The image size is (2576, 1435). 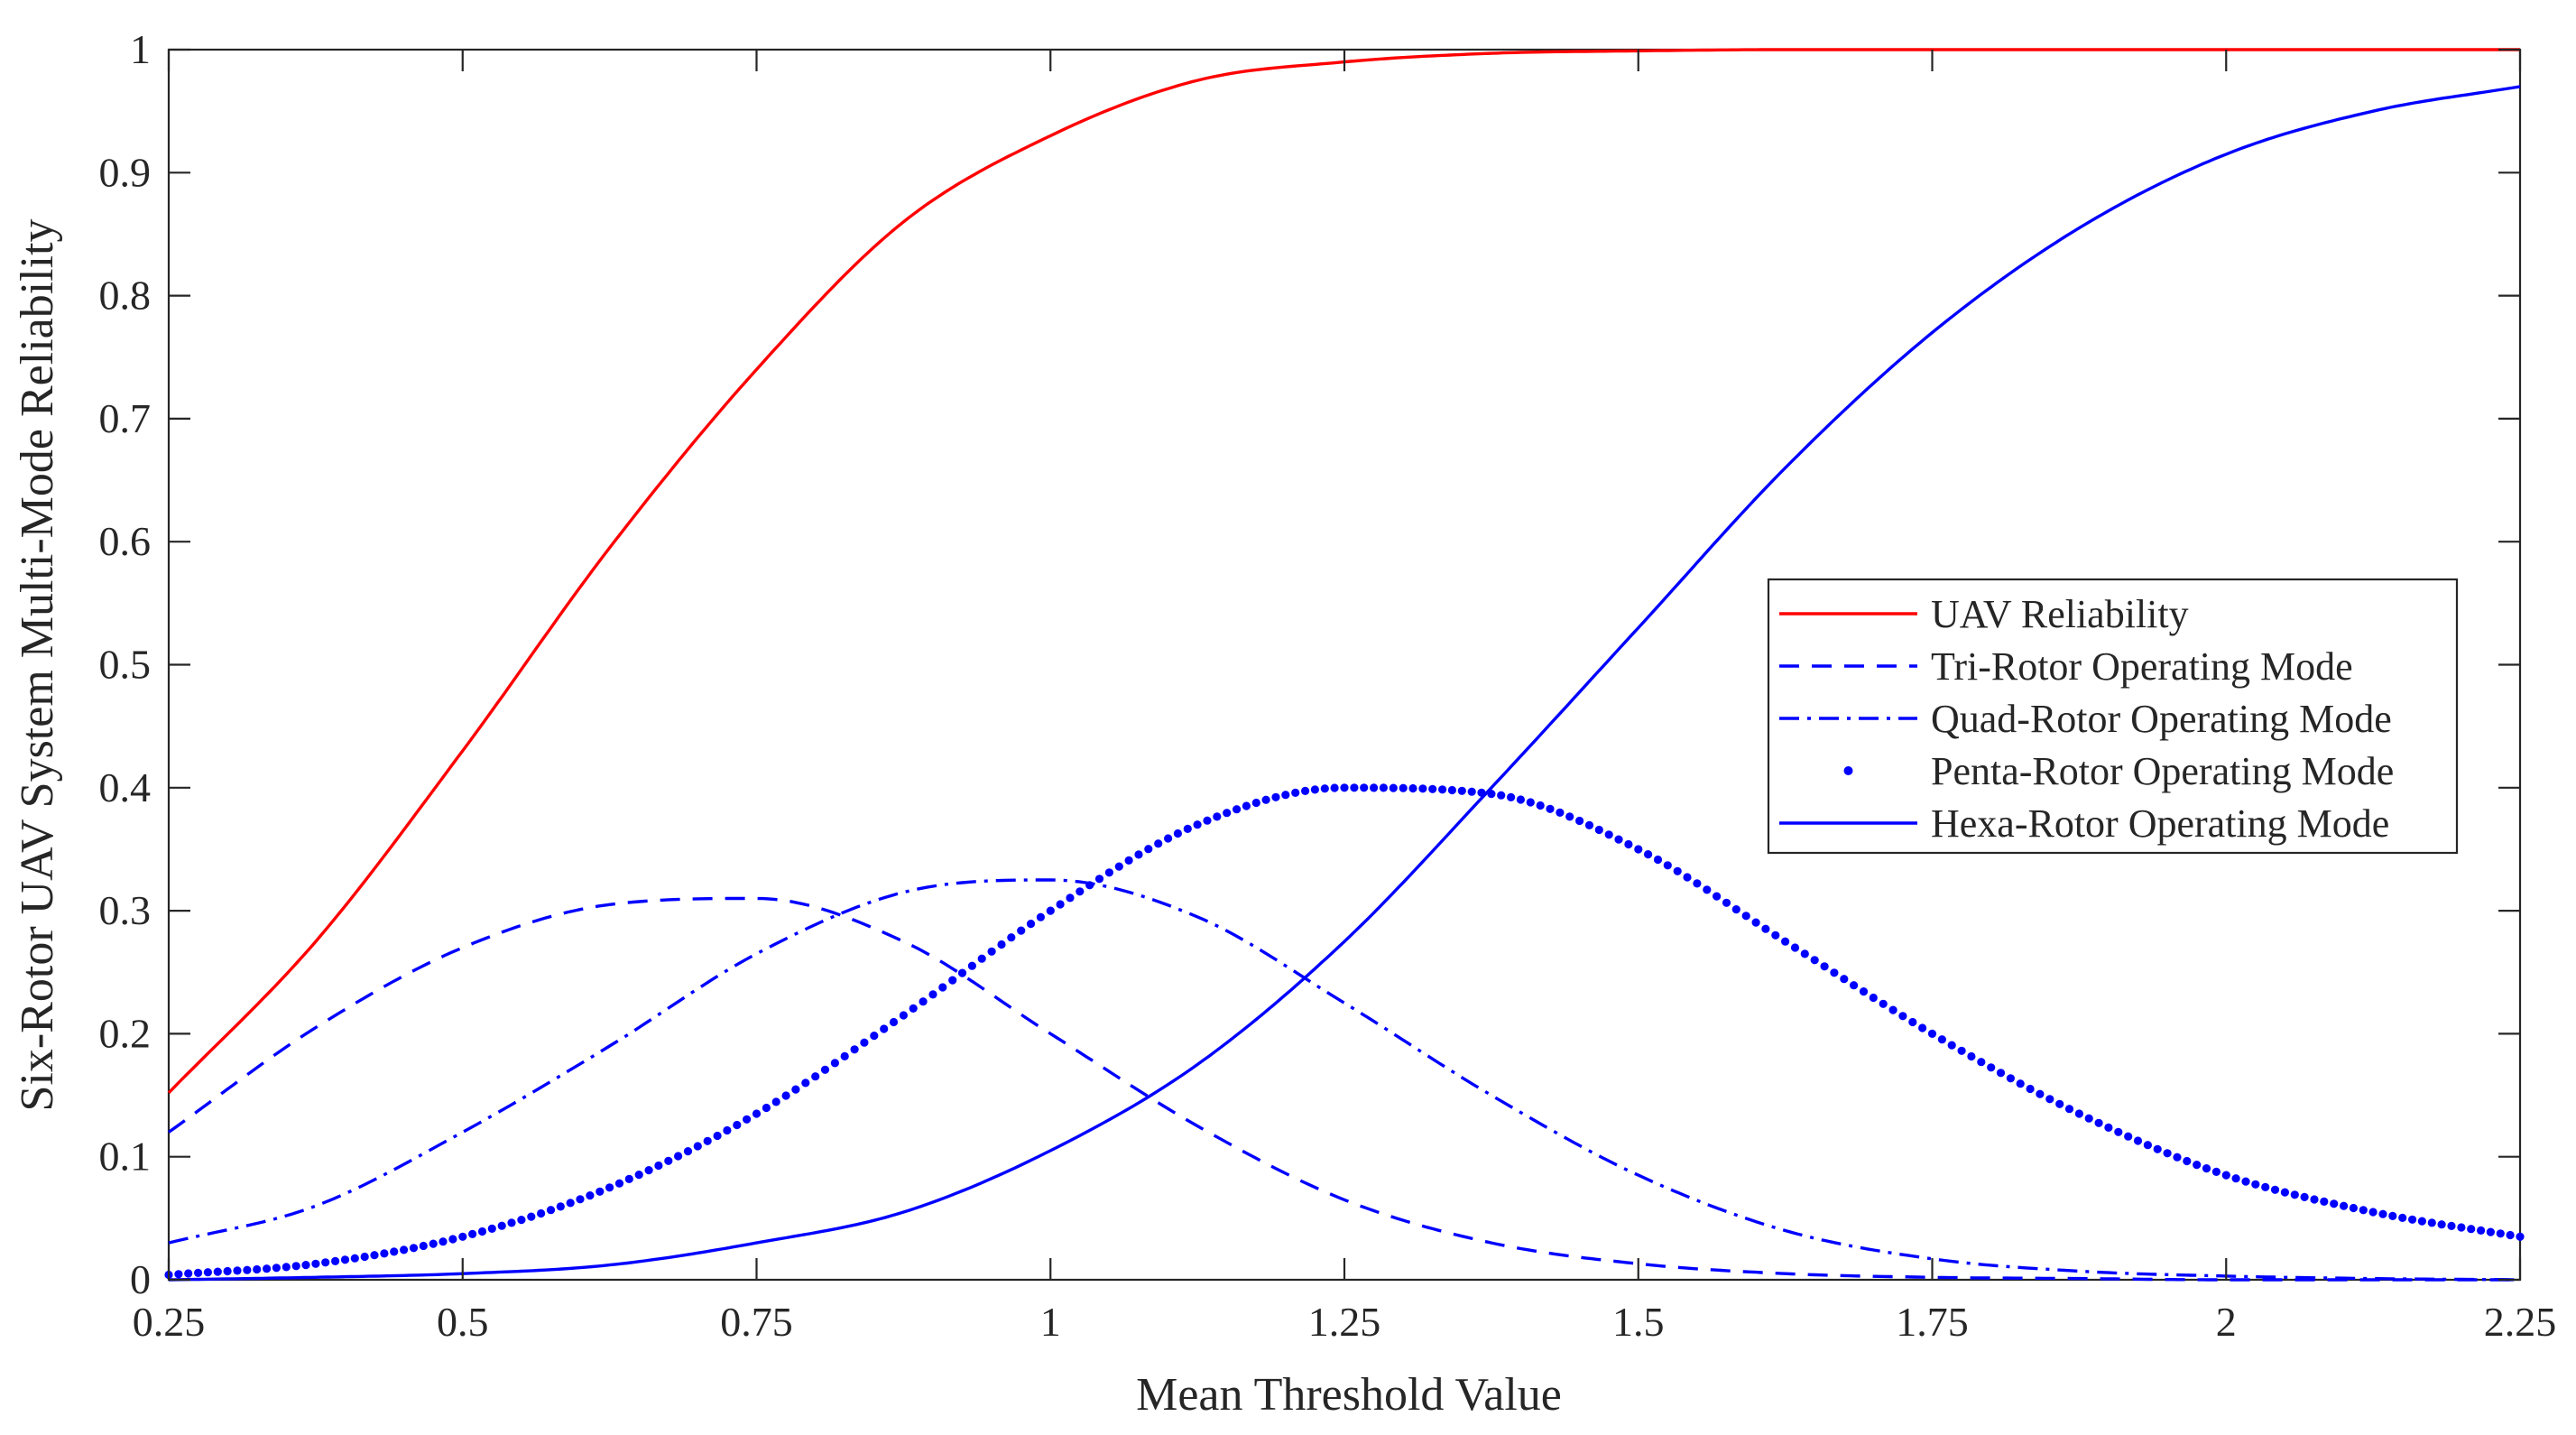 I want to click on legend-label: Tri-Rotor Operating Mode, so click(x=2142, y=666).